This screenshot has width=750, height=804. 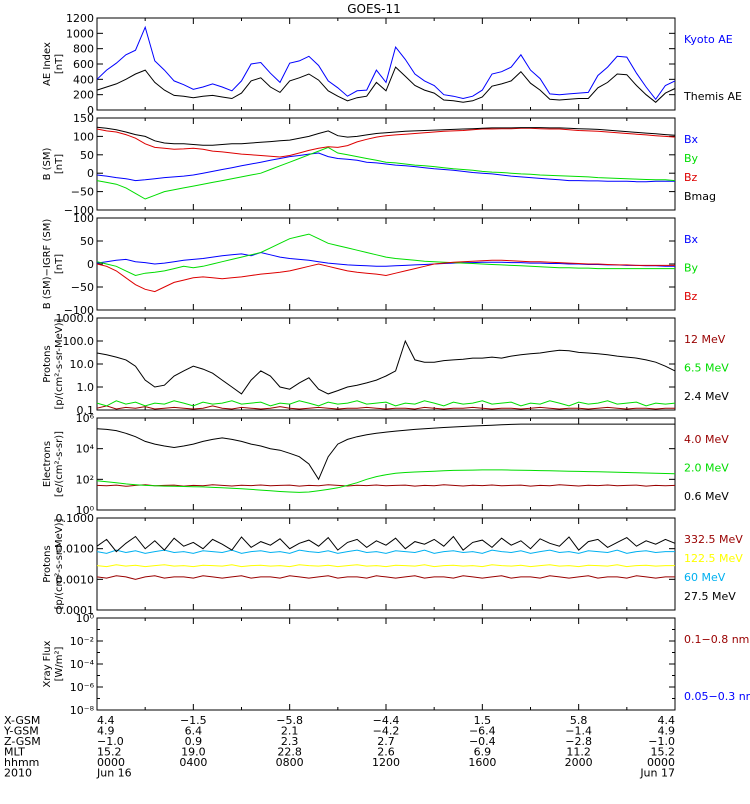 I want to click on series-line-12-mev, so click(x=385, y=407).